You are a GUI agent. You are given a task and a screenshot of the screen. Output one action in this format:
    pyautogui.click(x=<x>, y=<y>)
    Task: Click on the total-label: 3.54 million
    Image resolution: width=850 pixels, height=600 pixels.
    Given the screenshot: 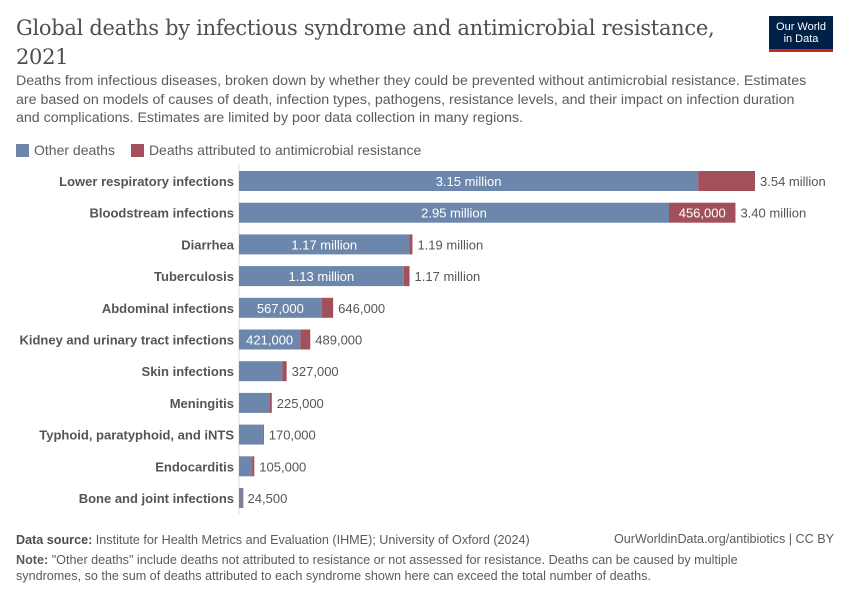 What is the action you would take?
    pyautogui.click(x=793, y=181)
    